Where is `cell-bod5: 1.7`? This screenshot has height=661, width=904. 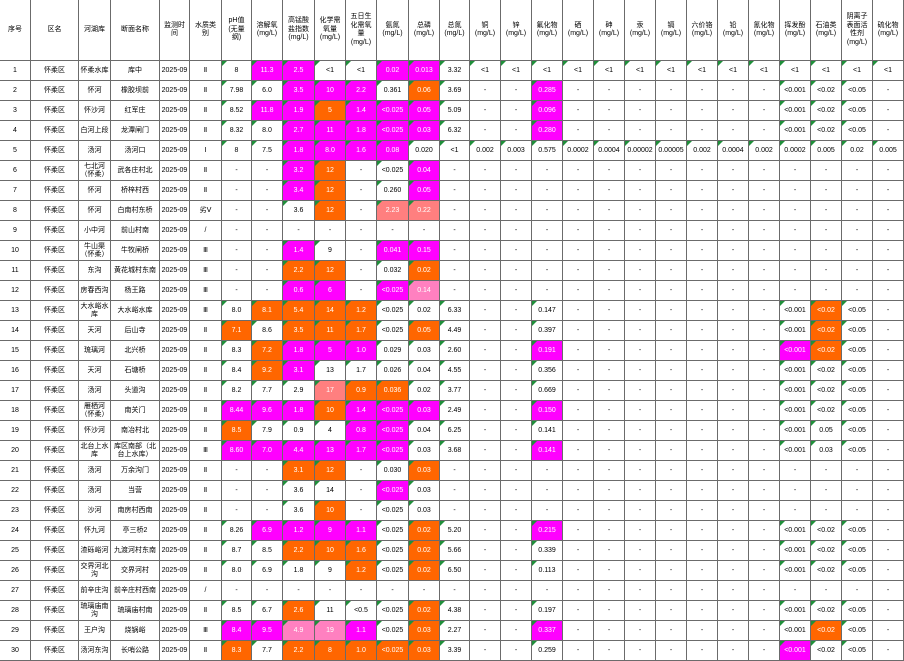 cell-bod5: 1.7 is located at coordinates (361, 451).